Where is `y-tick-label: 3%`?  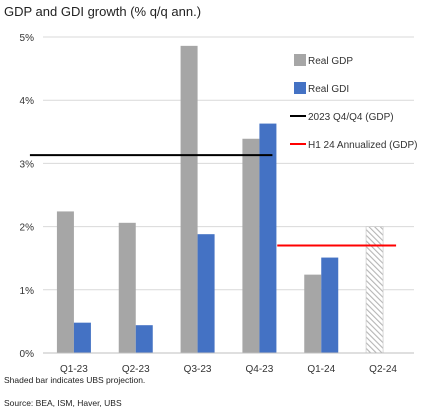
y-tick-label: 3% is located at coordinates (27, 164).